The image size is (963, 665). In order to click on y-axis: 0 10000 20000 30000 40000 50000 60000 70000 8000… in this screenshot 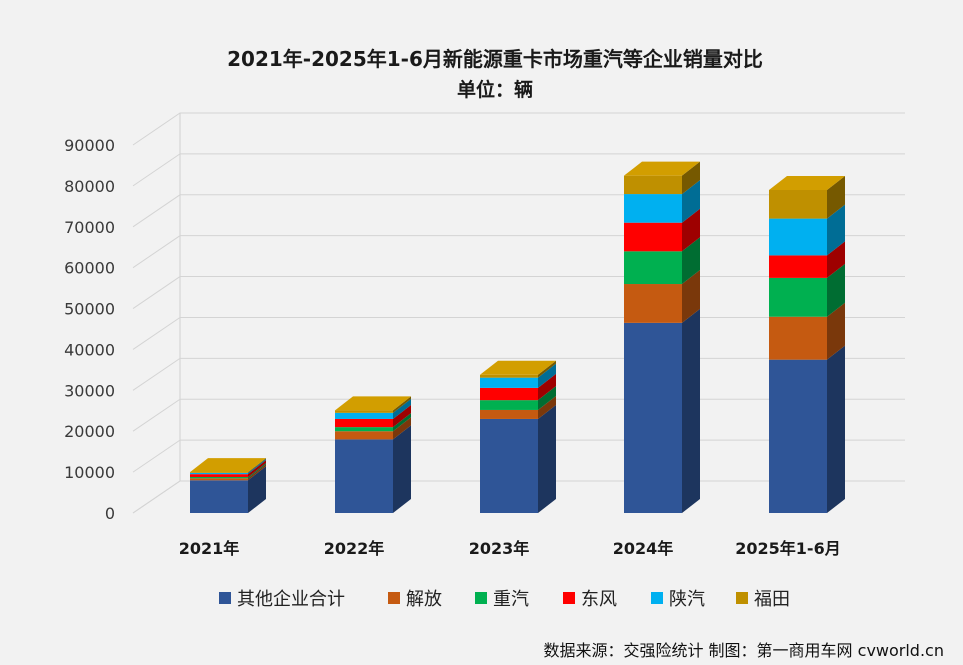, I will do `click(89, 329)`.